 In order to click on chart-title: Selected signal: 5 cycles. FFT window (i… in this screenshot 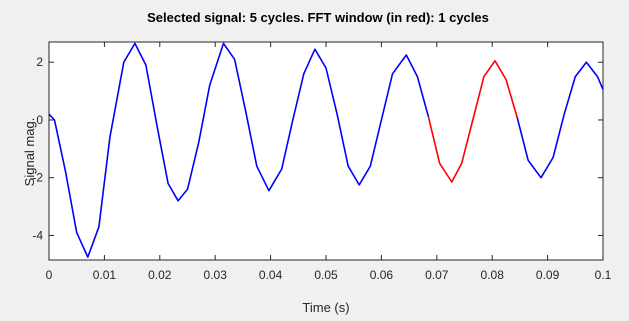, I will do `click(318, 17)`.